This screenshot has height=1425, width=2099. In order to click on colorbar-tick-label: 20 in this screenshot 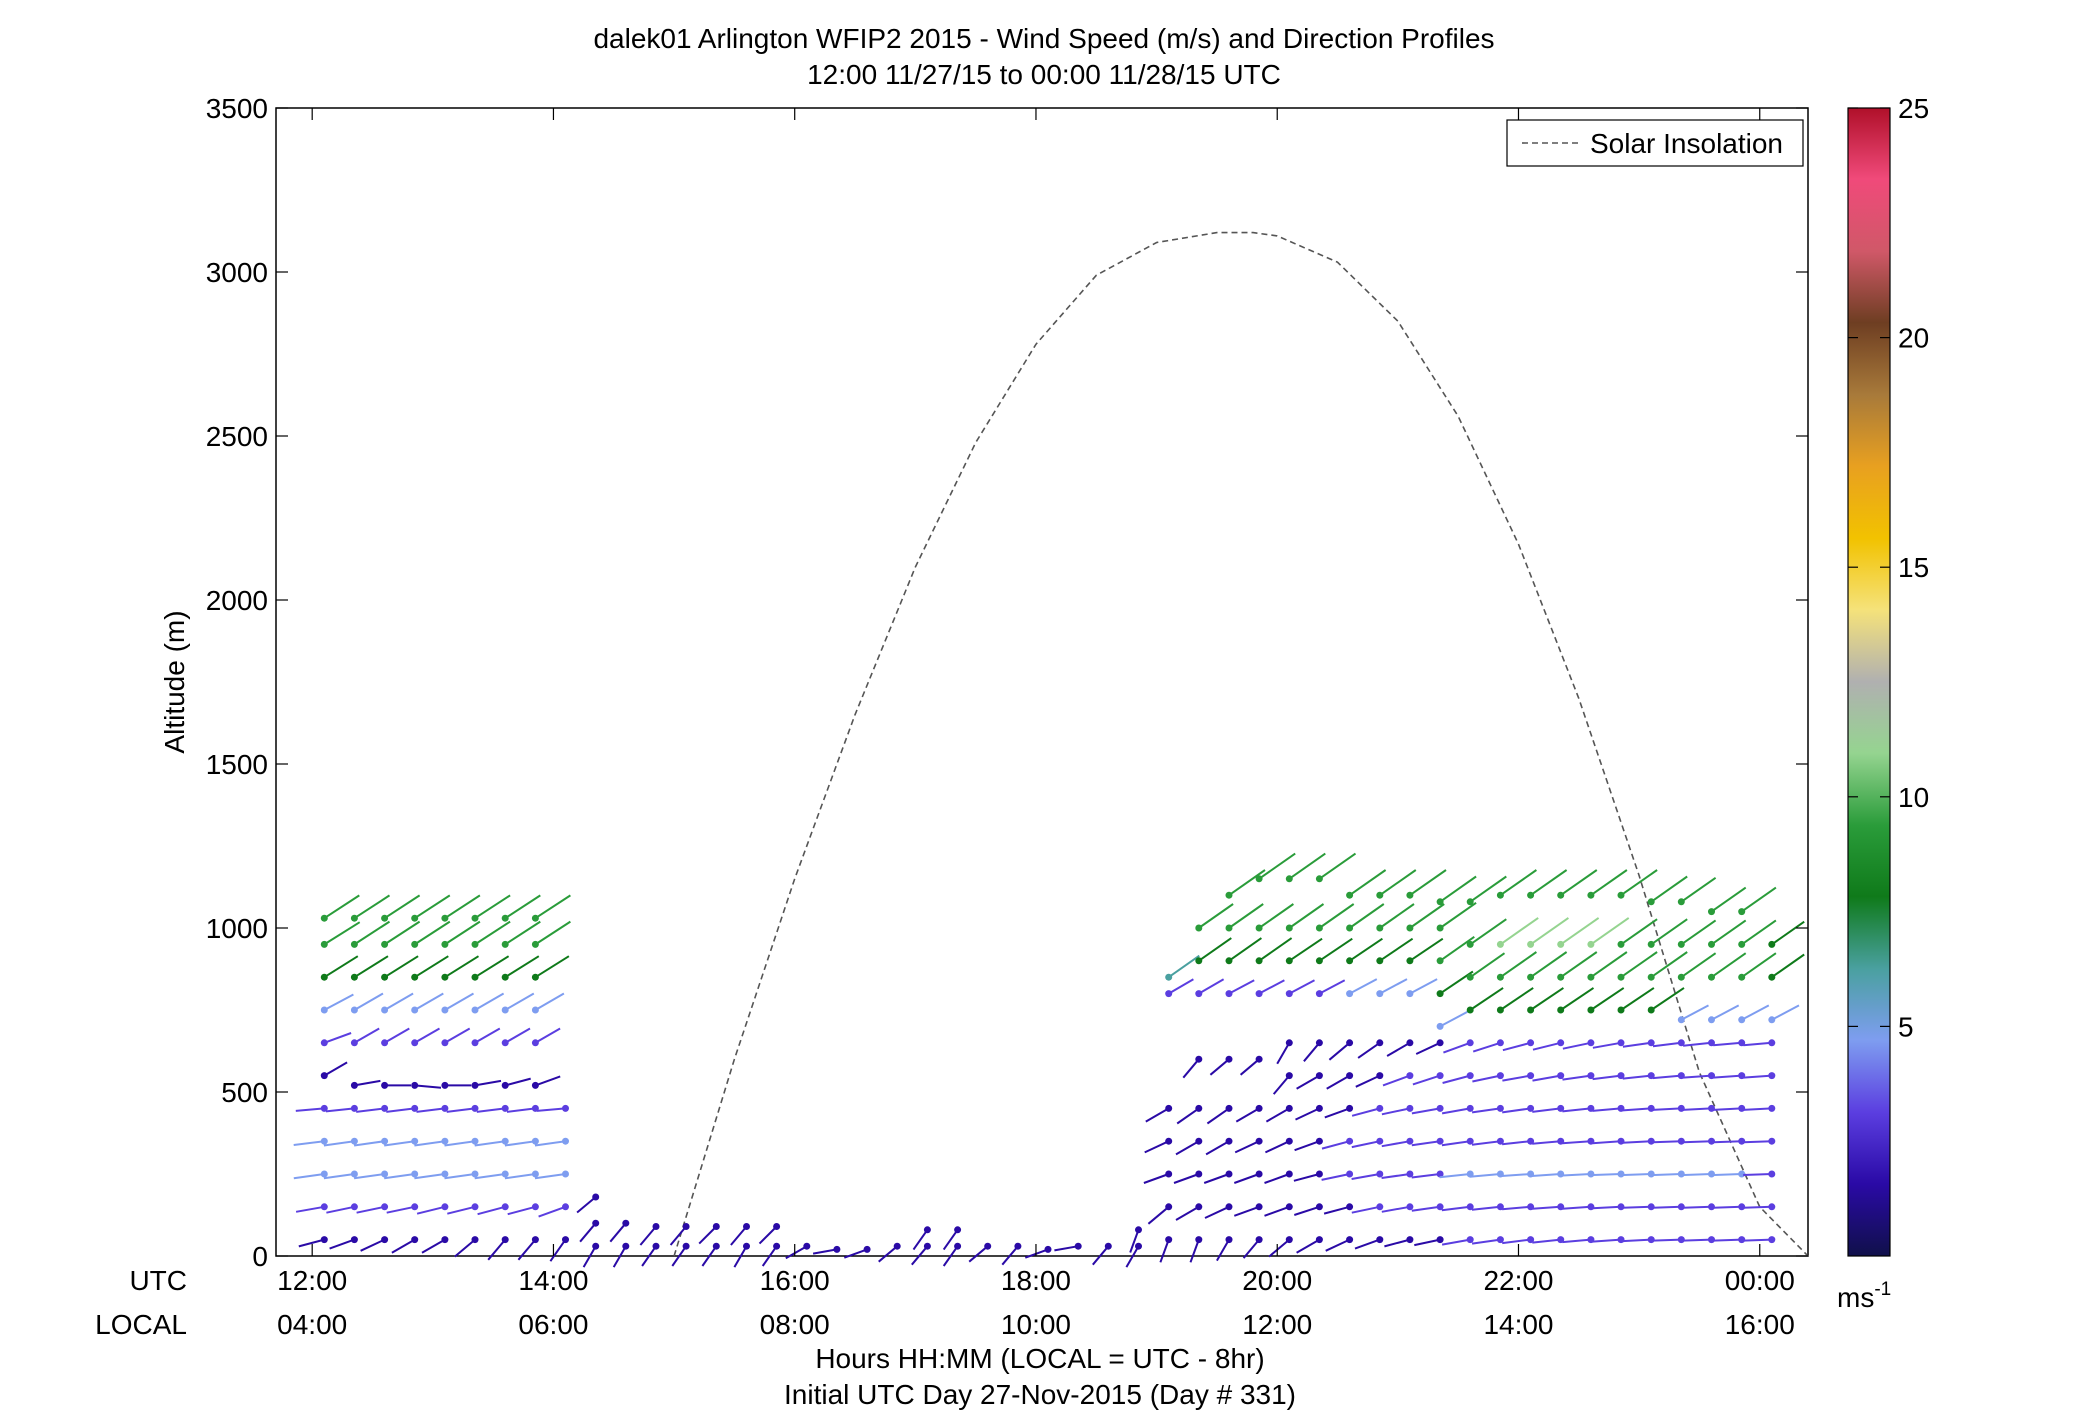, I will do `click(1913, 338)`.